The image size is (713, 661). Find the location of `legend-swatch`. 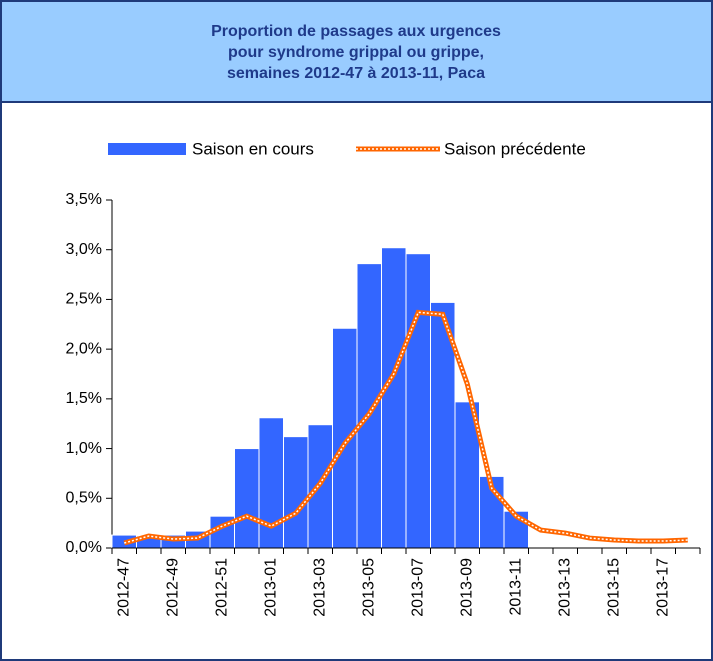

legend-swatch is located at coordinates (147, 149).